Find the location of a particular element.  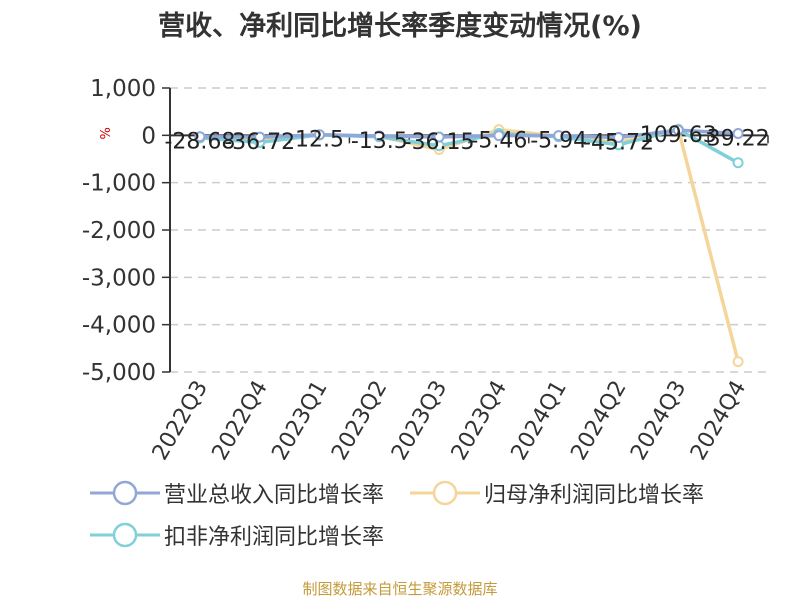

x-tick-label: 2023Q4 is located at coordinates (479, 421).